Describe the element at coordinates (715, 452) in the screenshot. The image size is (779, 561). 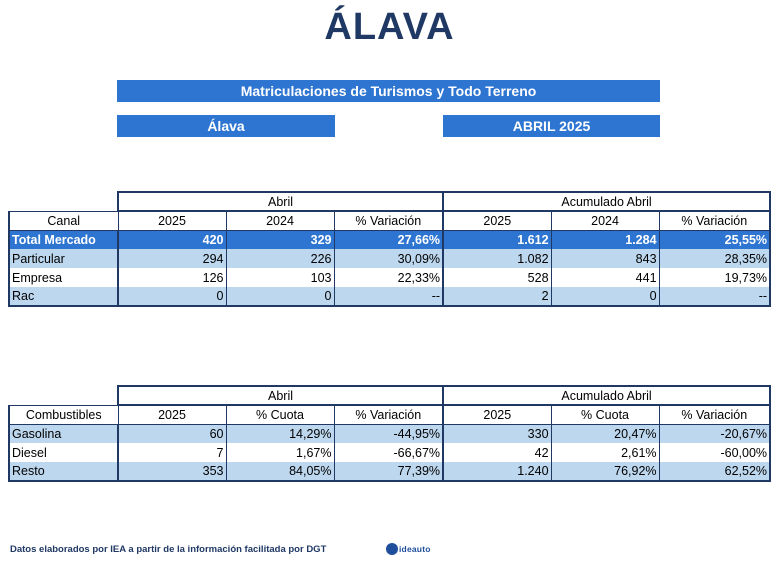
I see `table-cell: -60,00%` at that location.